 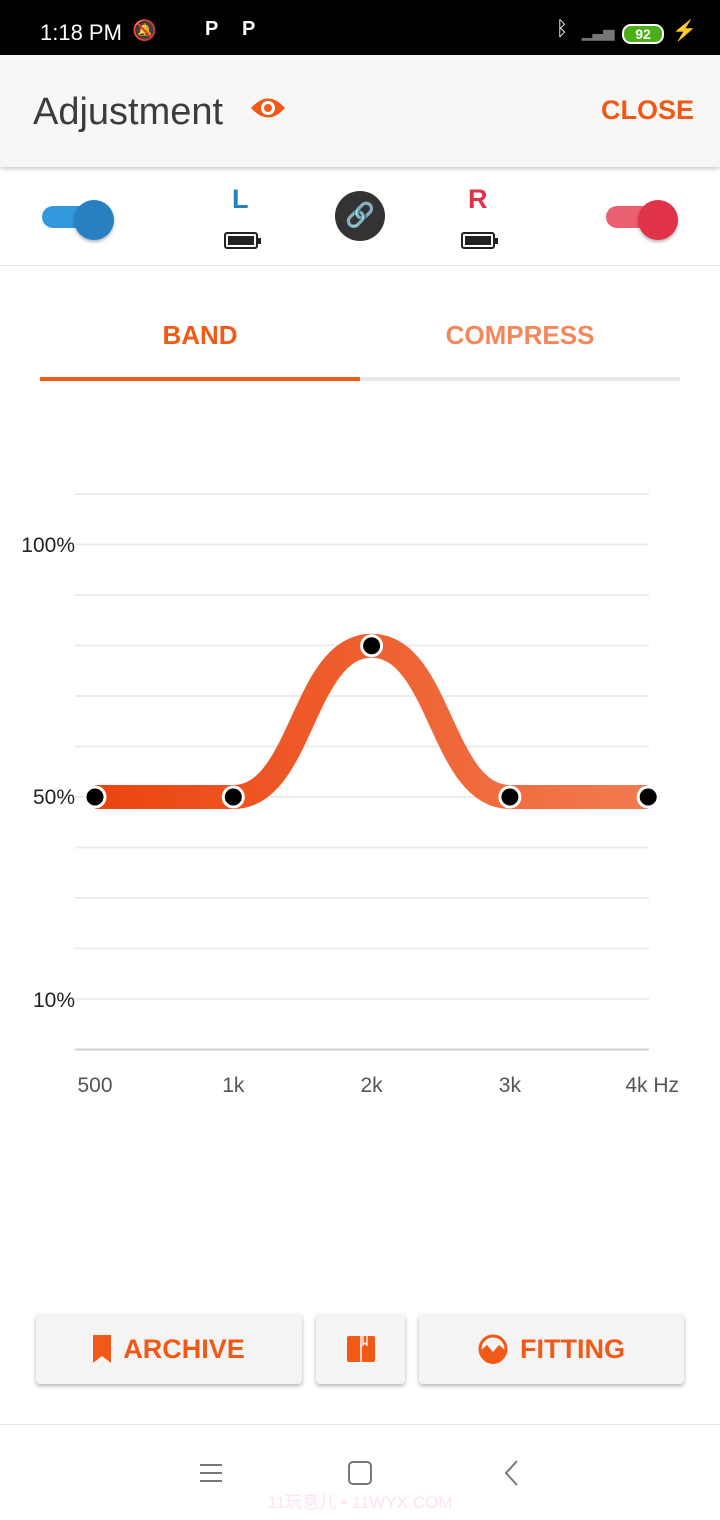 I want to click on right-battery-icon, so click(x=479, y=240).